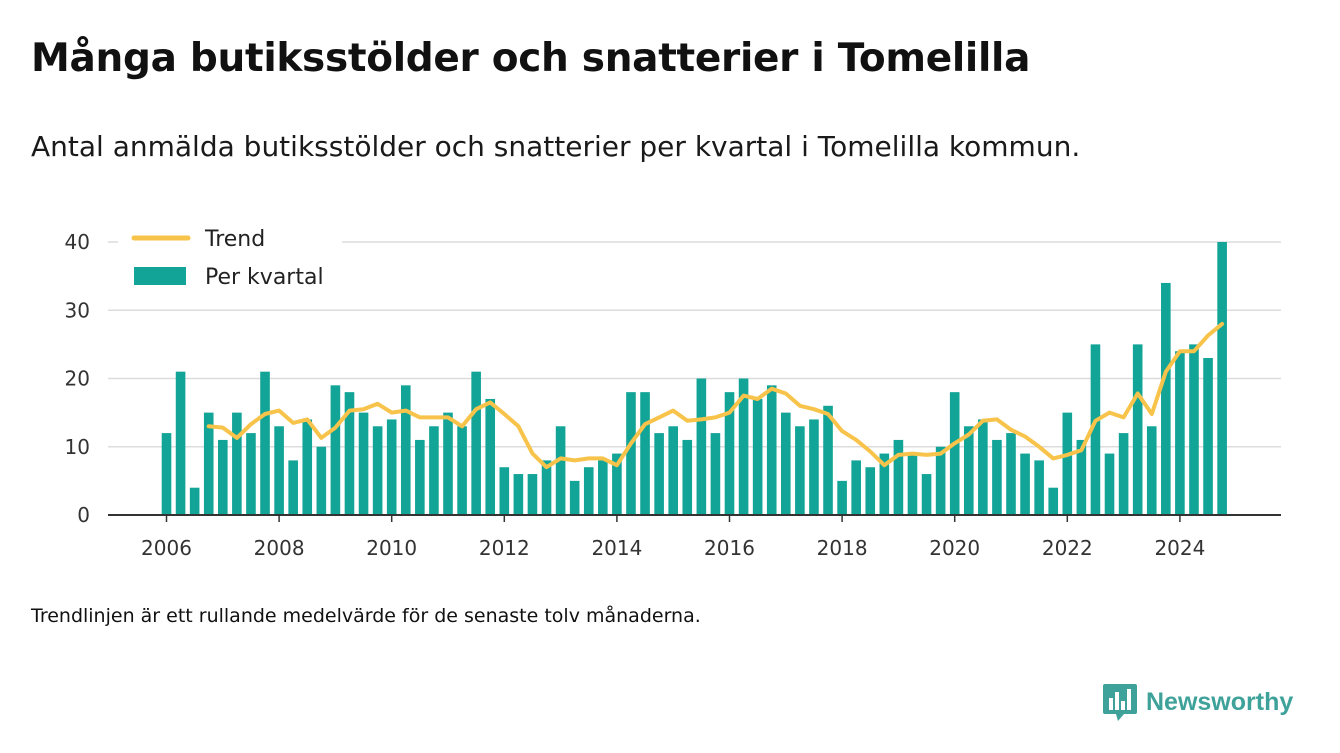 The image size is (1340, 753). I want to click on y-tick-label: 0, so click(83, 515).